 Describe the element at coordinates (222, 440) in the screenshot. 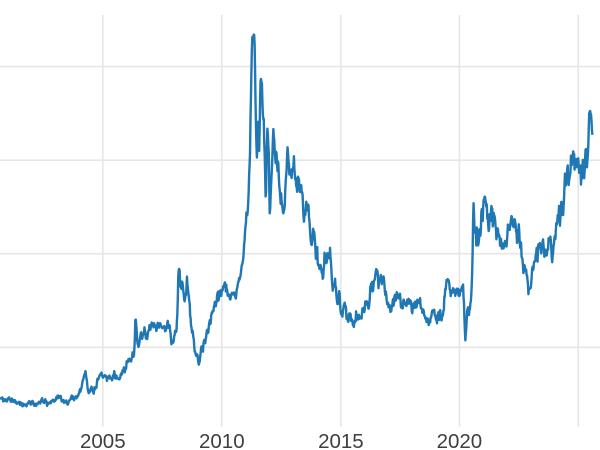

I see `svg-text: 2010` at that location.